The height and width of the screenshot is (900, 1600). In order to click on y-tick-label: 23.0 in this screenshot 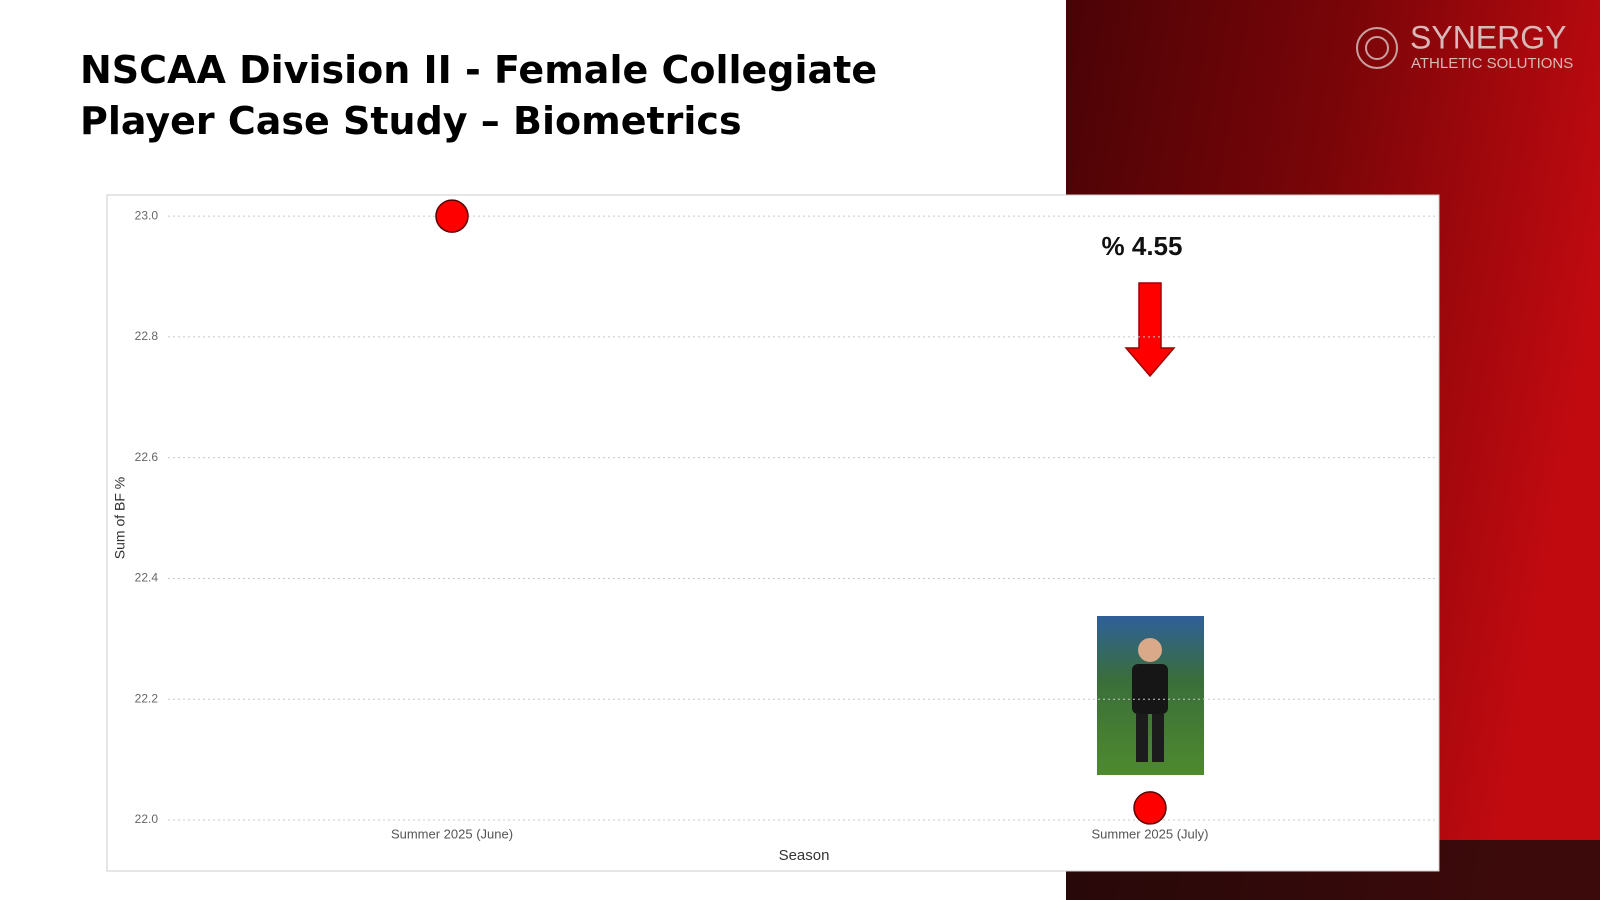, I will do `click(147, 215)`.